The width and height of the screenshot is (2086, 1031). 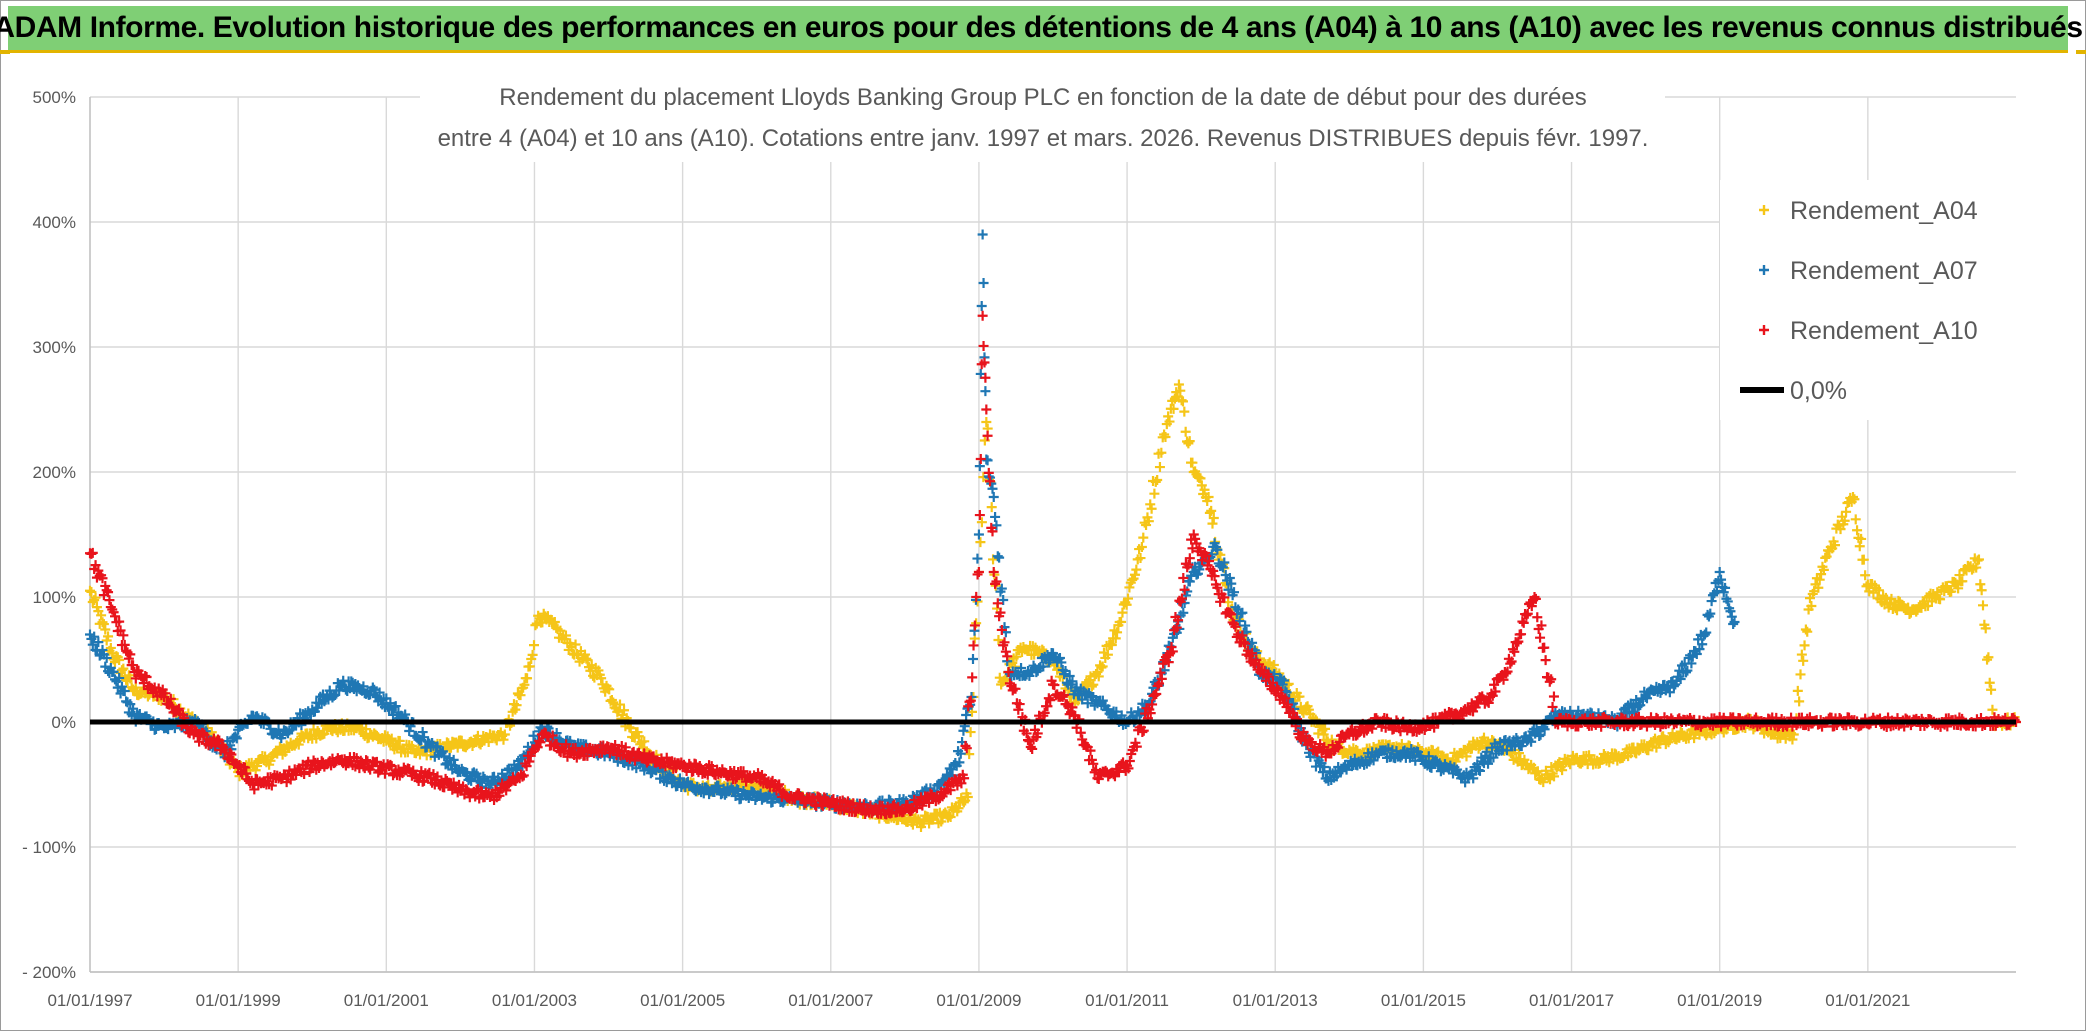 What do you see at coordinates (1884, 211) in the screenshot?
I see `legend-label: Rendement_A04` at bounding box center [1884, 211].